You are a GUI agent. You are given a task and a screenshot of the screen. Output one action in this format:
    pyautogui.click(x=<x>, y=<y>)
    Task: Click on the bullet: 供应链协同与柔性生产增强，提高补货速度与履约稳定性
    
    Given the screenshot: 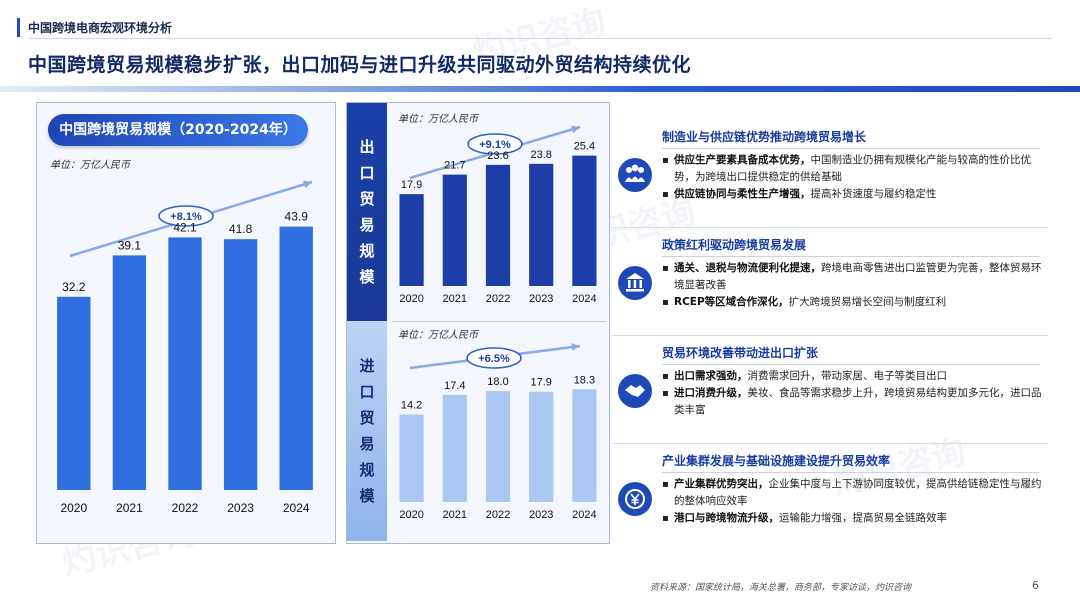 What is the action you would take?
    pyautogui.click(x=854, y=194)
    